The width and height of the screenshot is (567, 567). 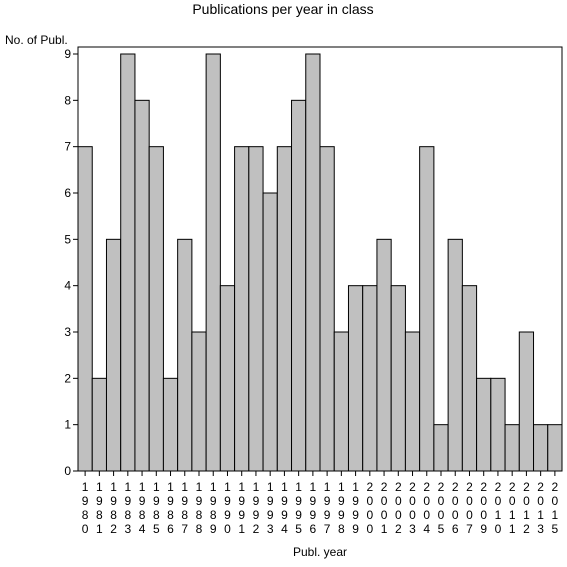 What do you see at coordinates (67, 332) in the screenshot?
I see `y-tick-label-3: 3` at bounding box center [67, 332].